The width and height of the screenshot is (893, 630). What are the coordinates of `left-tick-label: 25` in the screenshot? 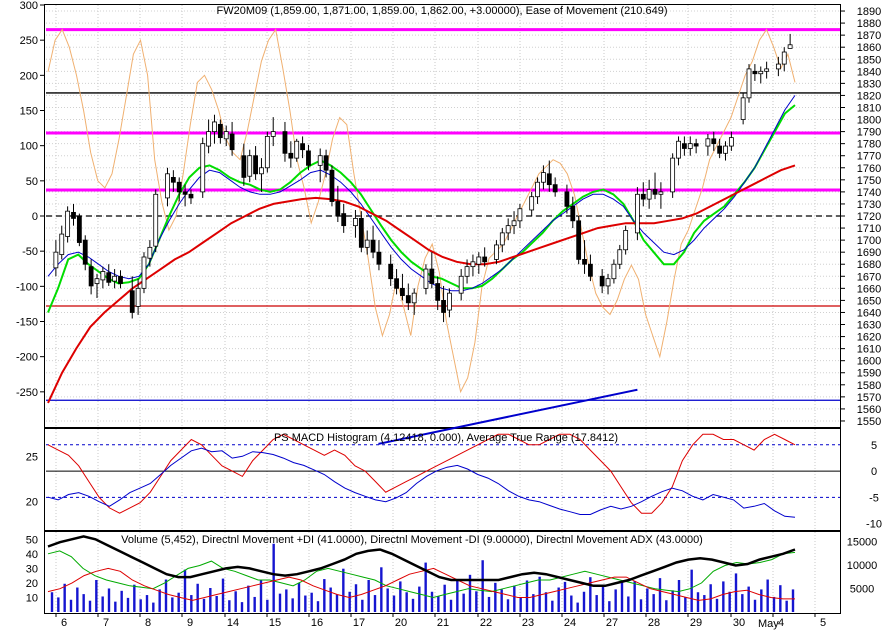 It's located at (32, 457).